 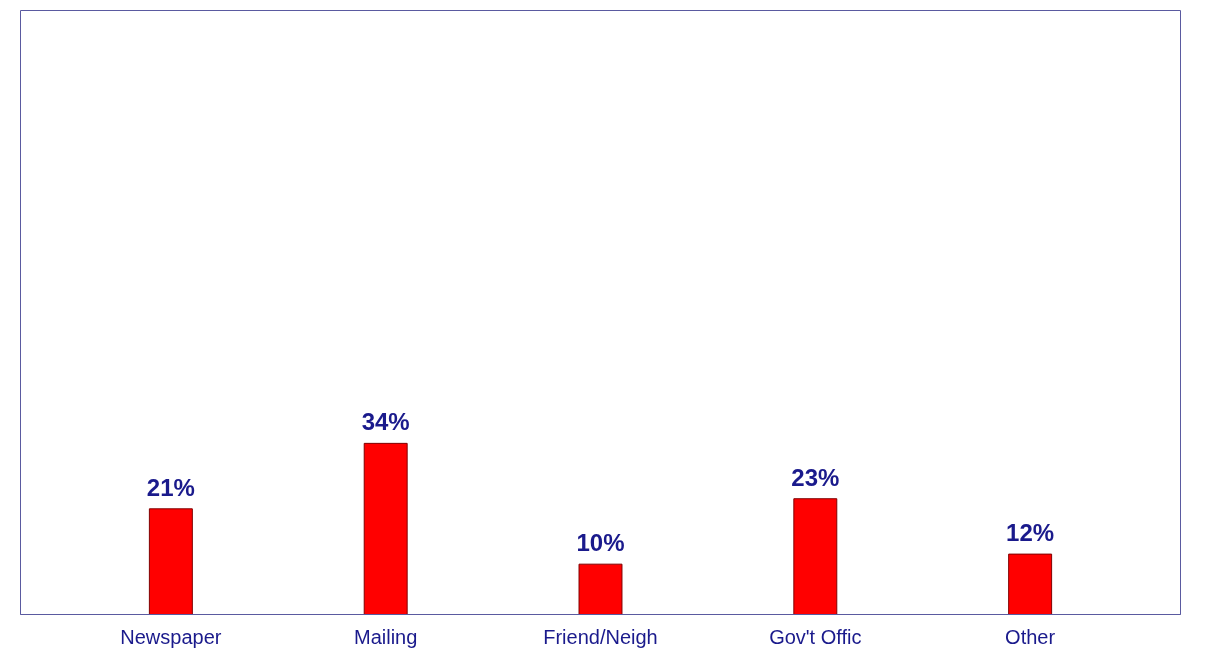 What do you see at coordinates (385, 422) in the screenshot?
I see `data-label: 34%` at bounding box center [385, 422].